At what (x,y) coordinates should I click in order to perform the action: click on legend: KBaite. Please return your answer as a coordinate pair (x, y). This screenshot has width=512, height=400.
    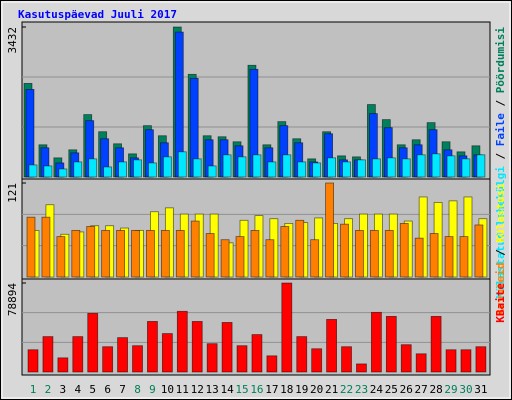
    Looking at the image, I should click on (500, 303).